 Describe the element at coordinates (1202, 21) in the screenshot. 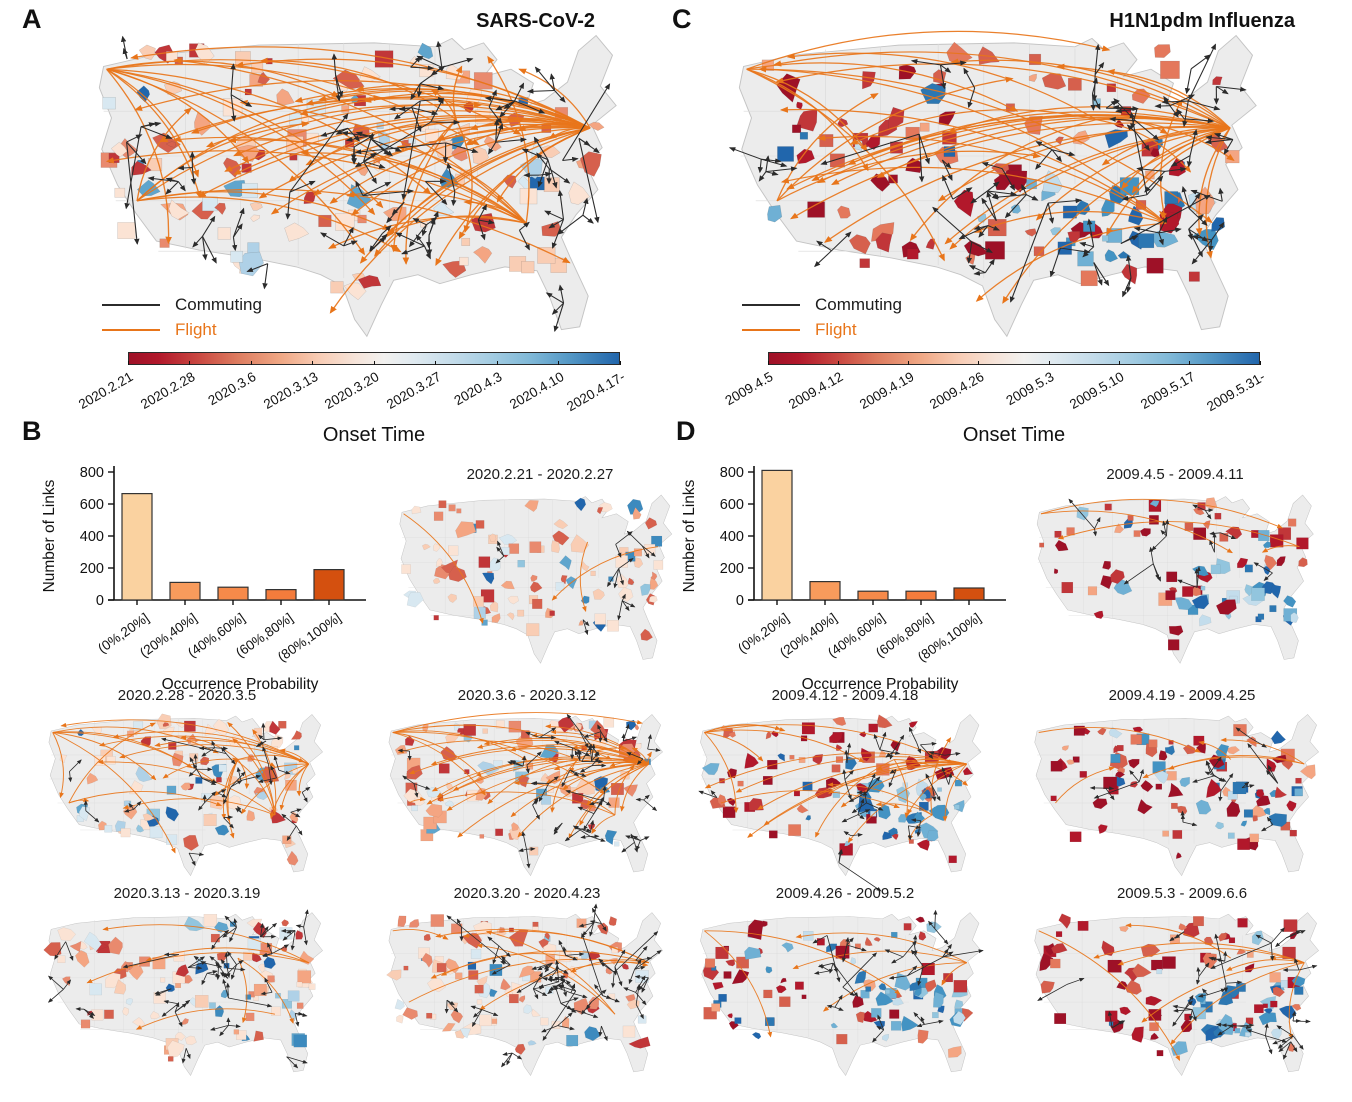

I see `panel-c-title: H1N1pdm Influenza` at that location.